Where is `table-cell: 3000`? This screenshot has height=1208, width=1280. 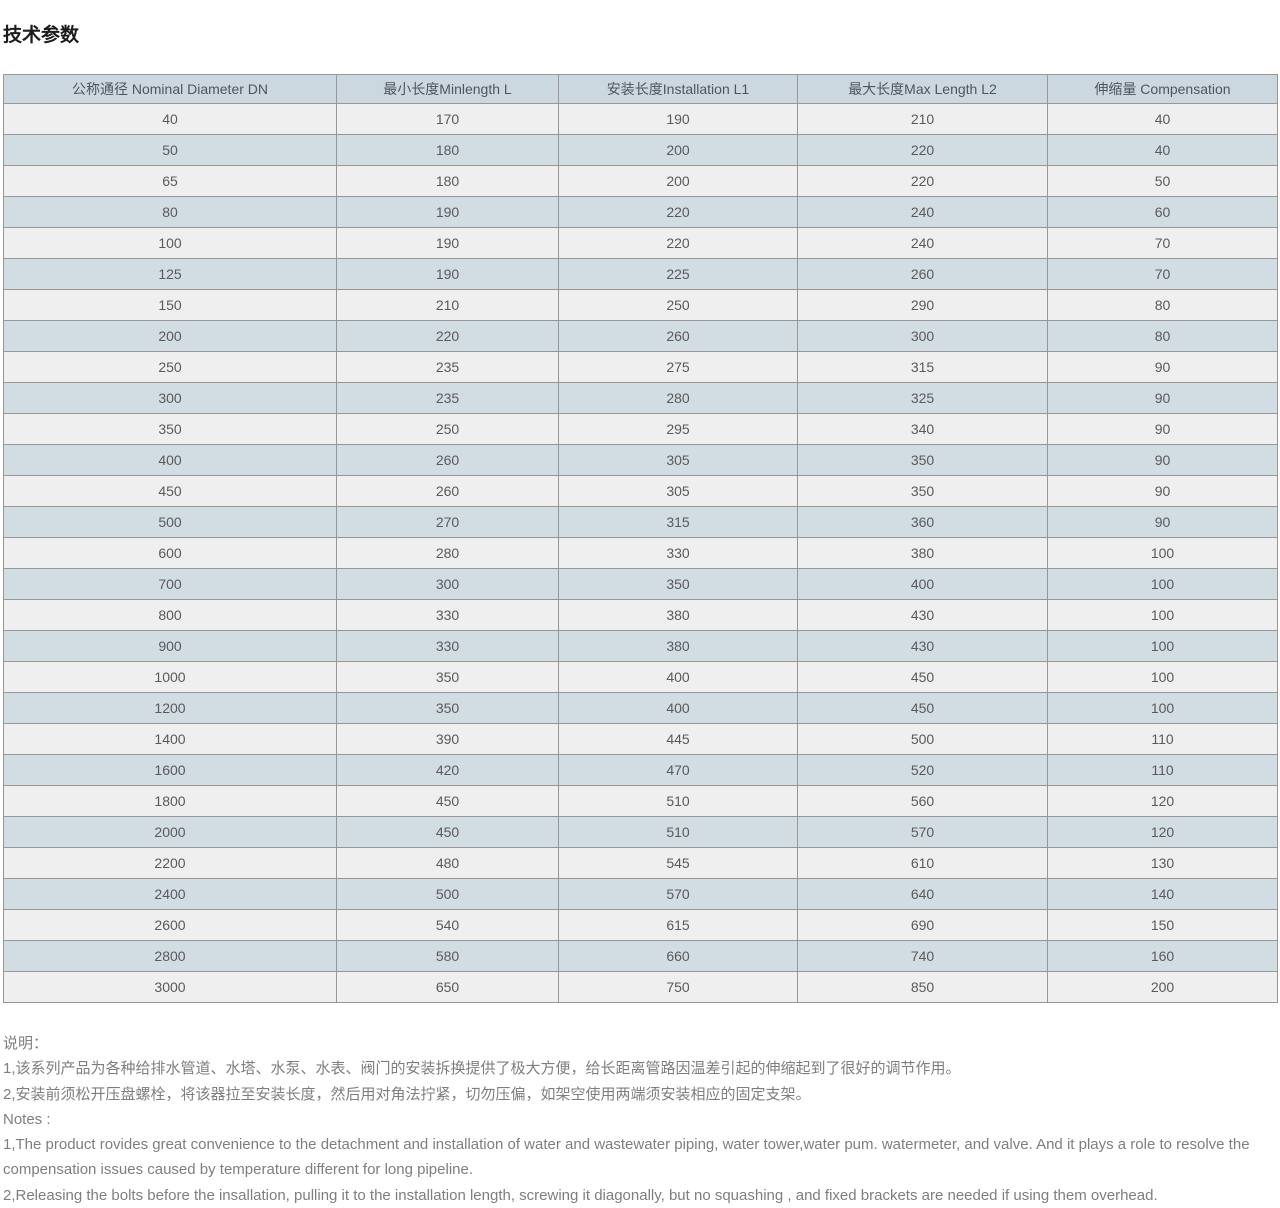
table-cell: 3000 is located at coordinates (170, 987).